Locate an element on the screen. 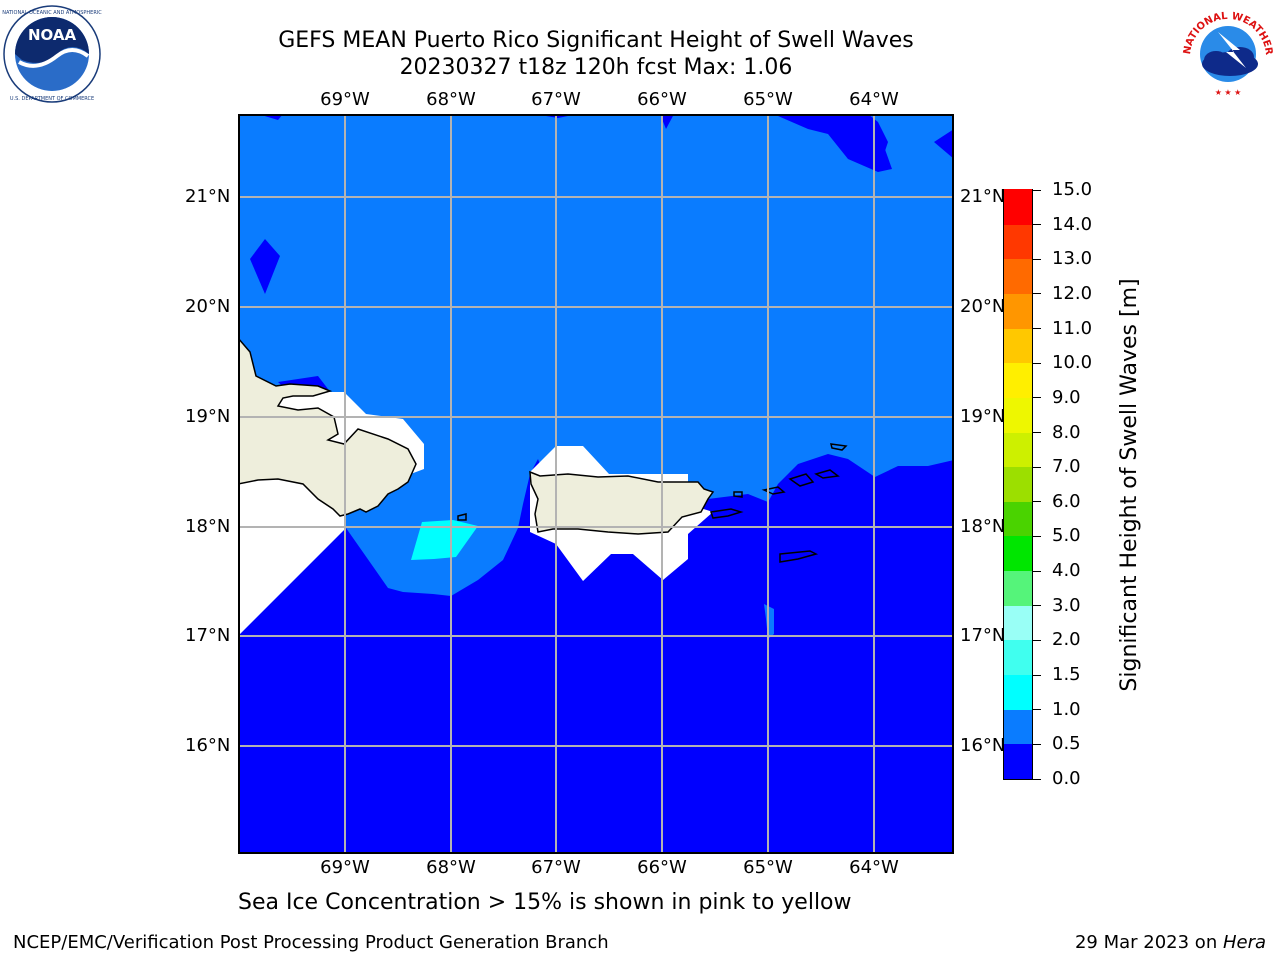 This screenshot has height=960, width=1280. colorbar-tick-label: 0.0 is located at coordinates (1066, 778).